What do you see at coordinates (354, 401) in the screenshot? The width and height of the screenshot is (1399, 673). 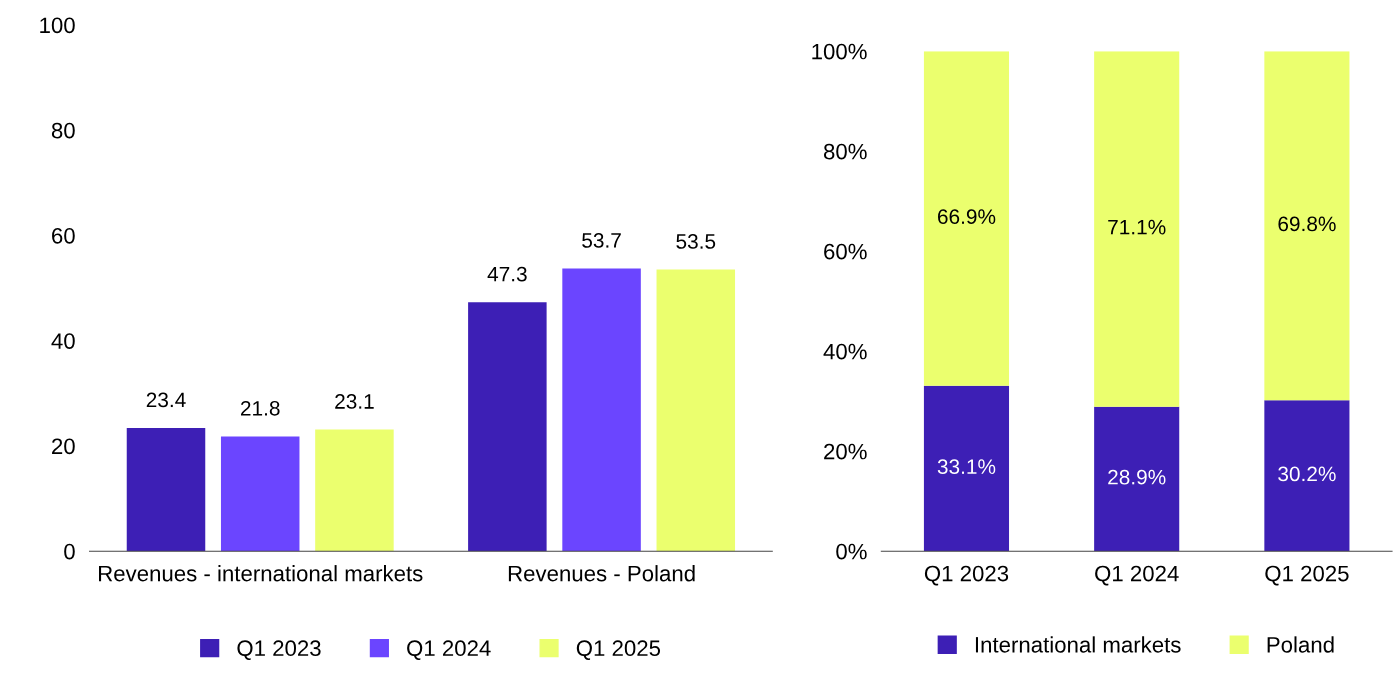 I see `data-label: 23.1` at bounding box center [354, 401].